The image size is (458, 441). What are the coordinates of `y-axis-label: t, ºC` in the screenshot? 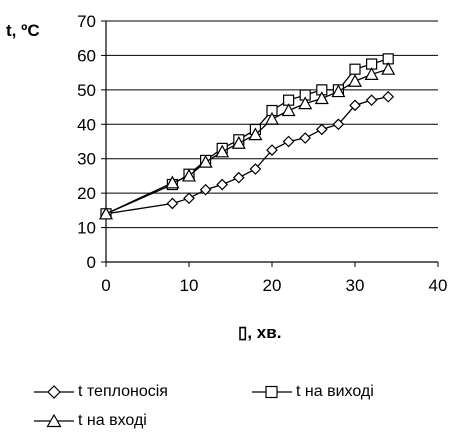 It's located at (23, 30).